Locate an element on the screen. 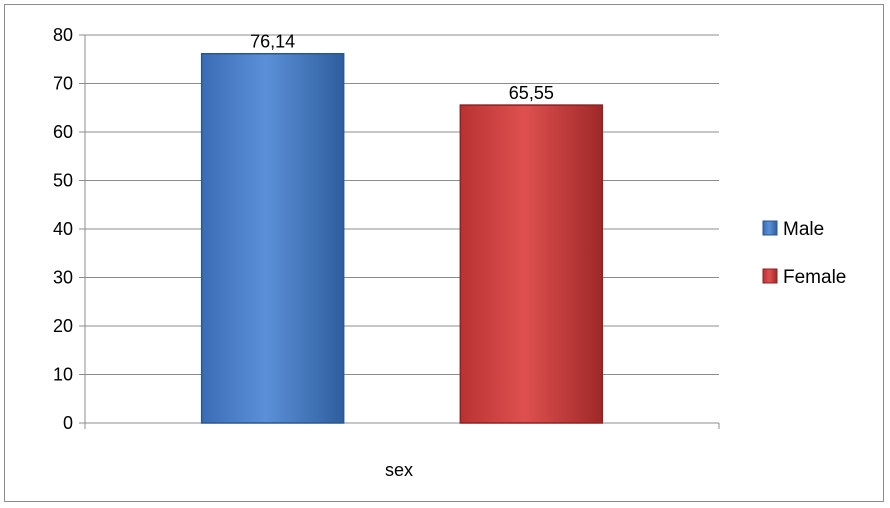 This screenshot has width=890, height=508. bar-male is located at coordinates (272, 238).